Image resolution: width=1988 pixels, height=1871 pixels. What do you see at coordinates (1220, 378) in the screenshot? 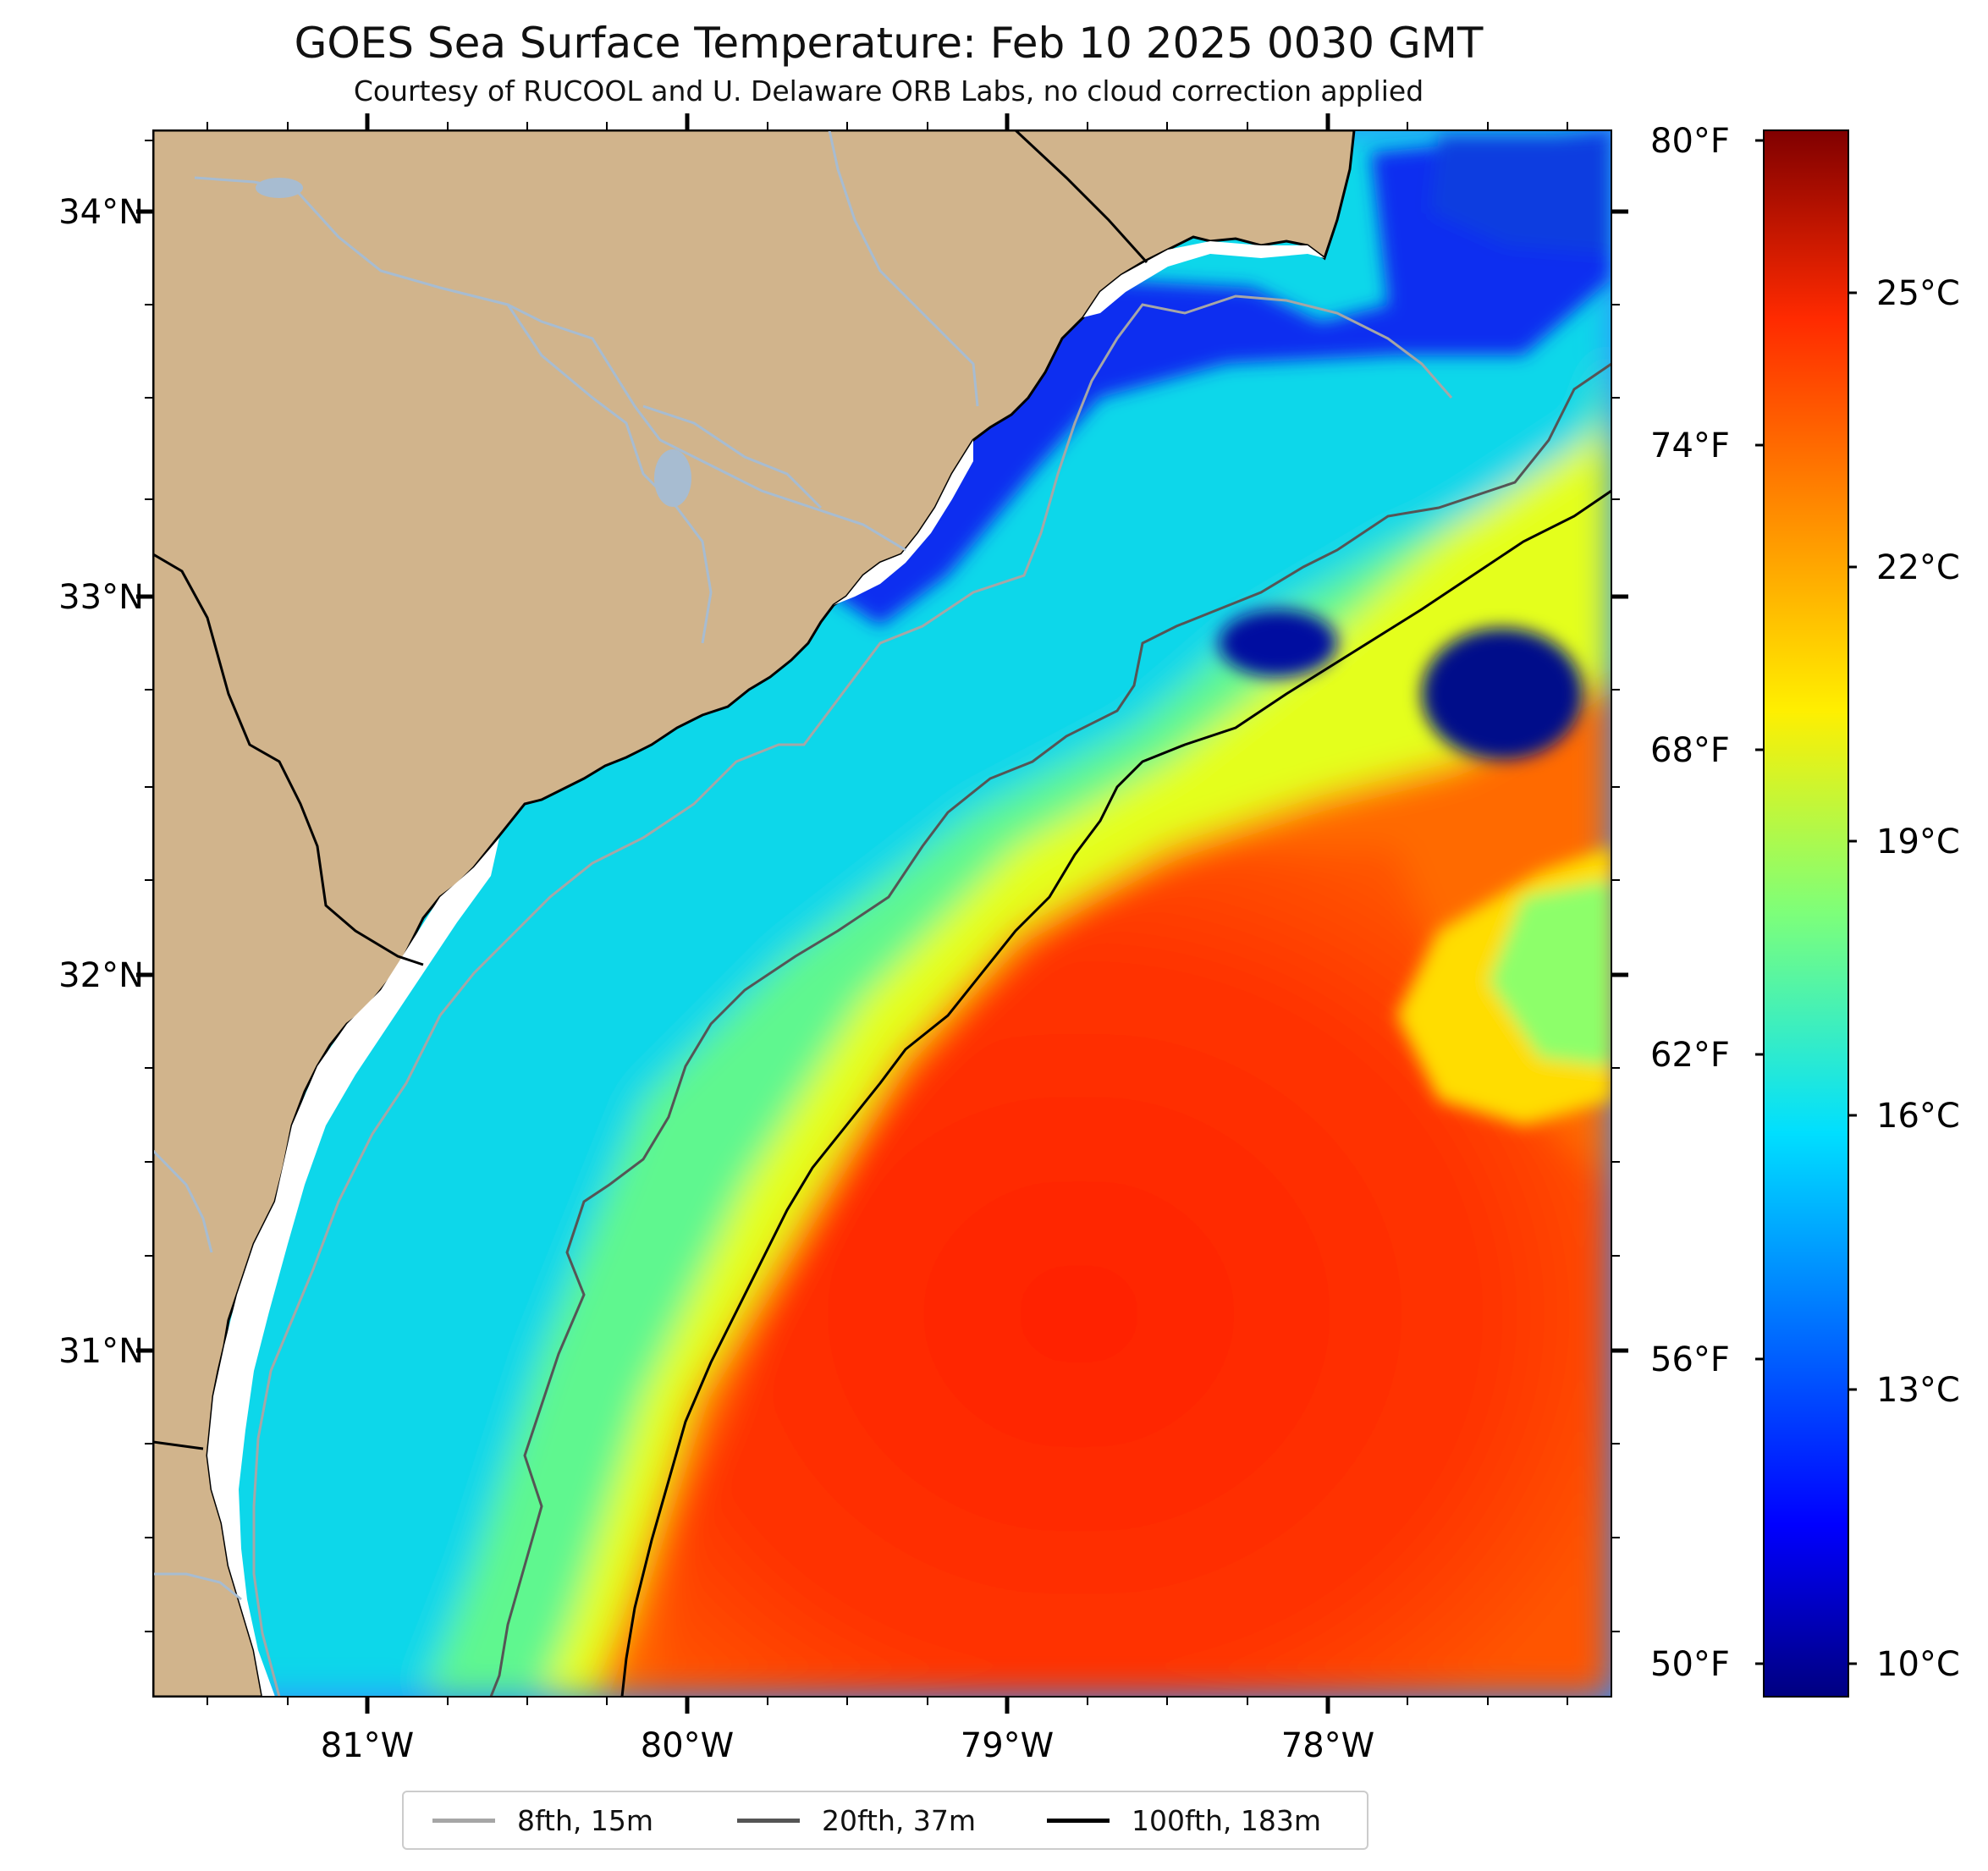
I see `sst-cold-north` at bounding box center [1220, 378].